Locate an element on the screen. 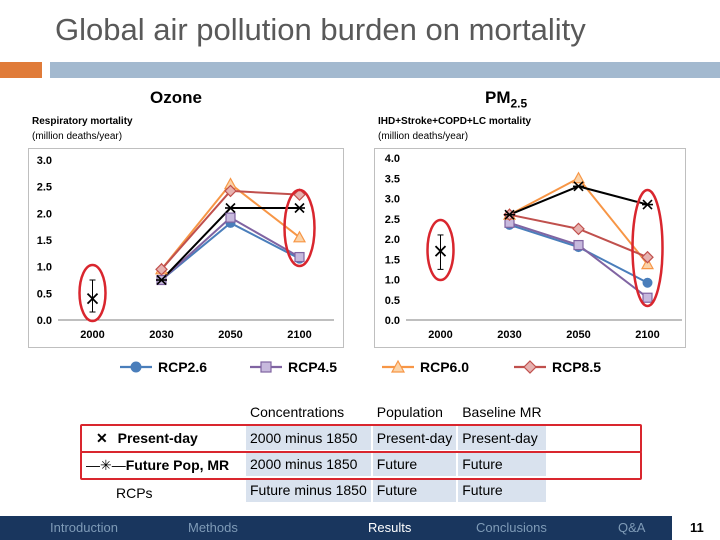 The width and height of the screenshot is (720, 540). legend-label: RCP8.5 is located at coordinates (576, 367).